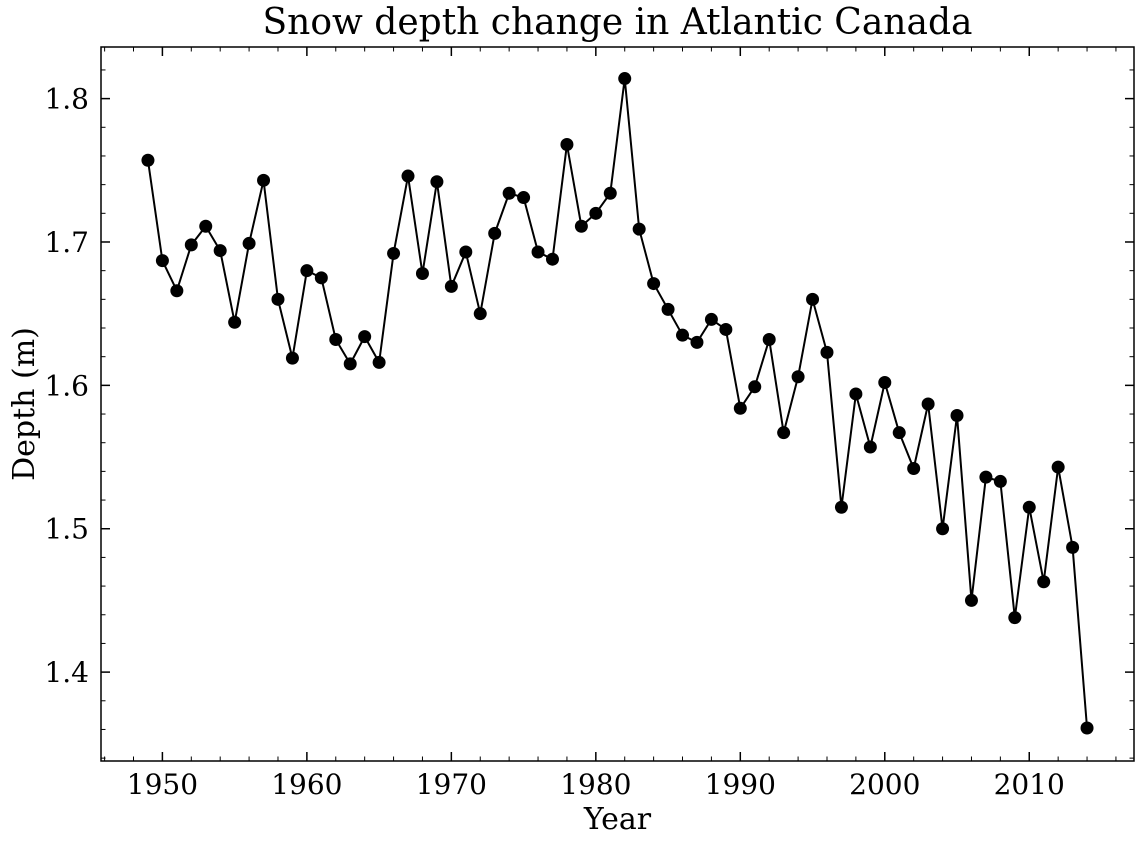 This screenshot has width=1141, height=842. Describe the element at coordinates (24, 404) in the screenshot. I see `y-axis-label: Depth (m)` at that location.